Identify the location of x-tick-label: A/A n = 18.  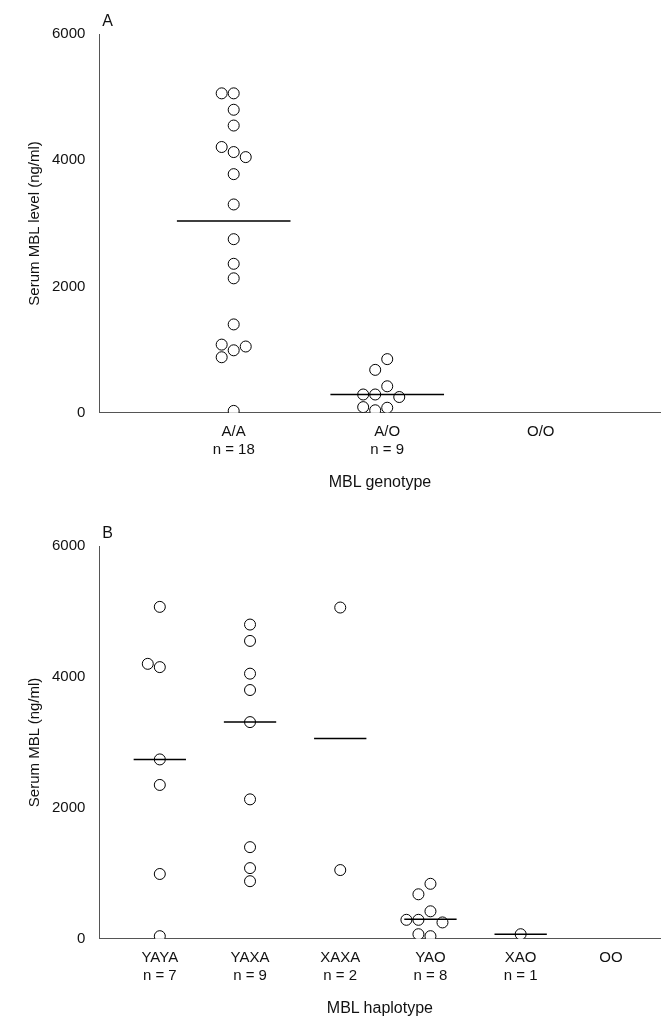
(233, 439).